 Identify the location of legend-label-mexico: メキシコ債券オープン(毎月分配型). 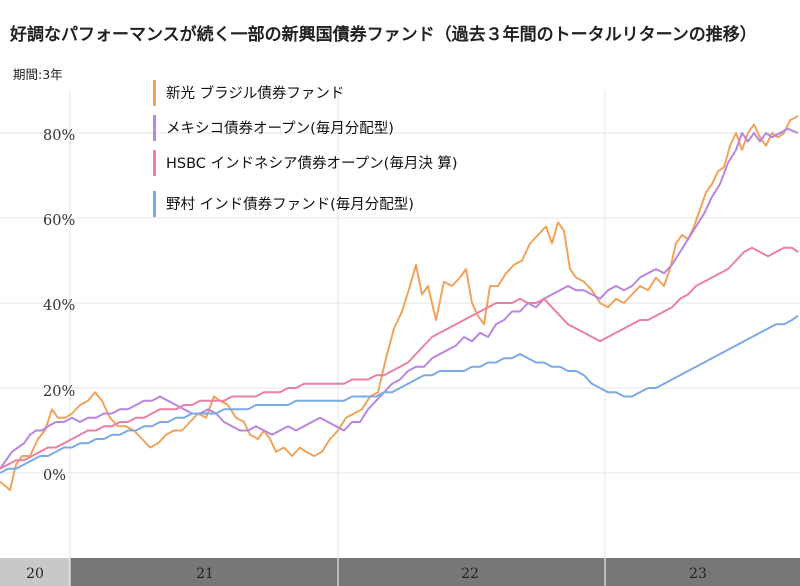
(280, 128).